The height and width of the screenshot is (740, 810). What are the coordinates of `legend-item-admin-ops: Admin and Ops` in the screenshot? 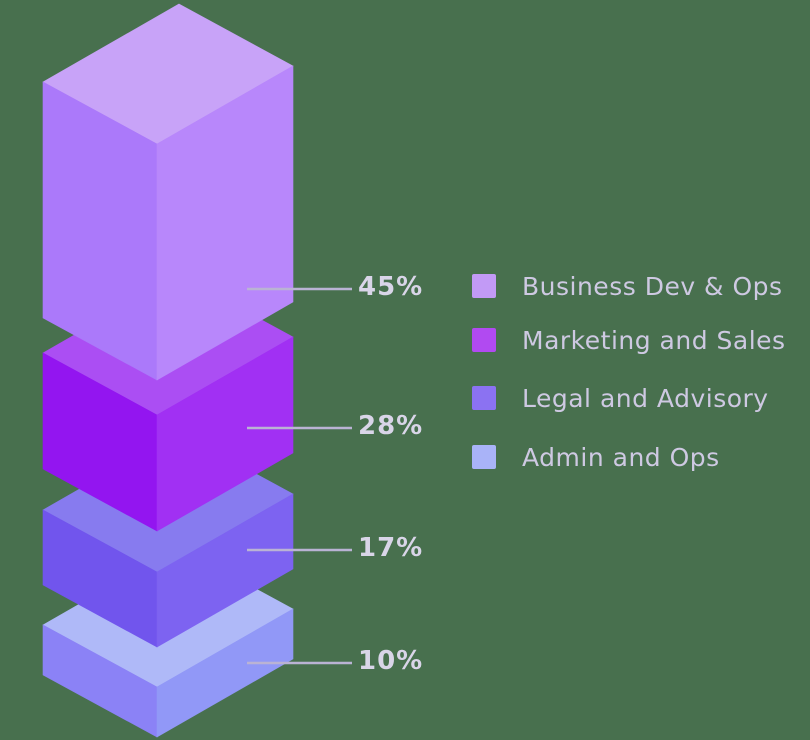 It's located at (596, 457).